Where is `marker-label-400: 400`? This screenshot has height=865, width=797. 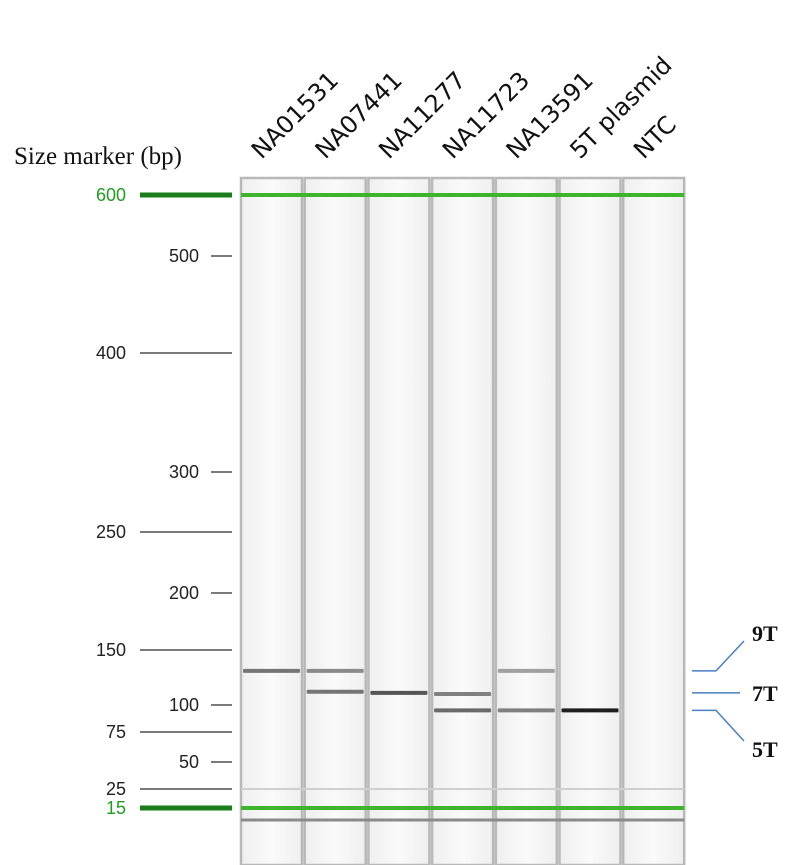
marker-label-400: 400 is located at coordinates (111, 353).